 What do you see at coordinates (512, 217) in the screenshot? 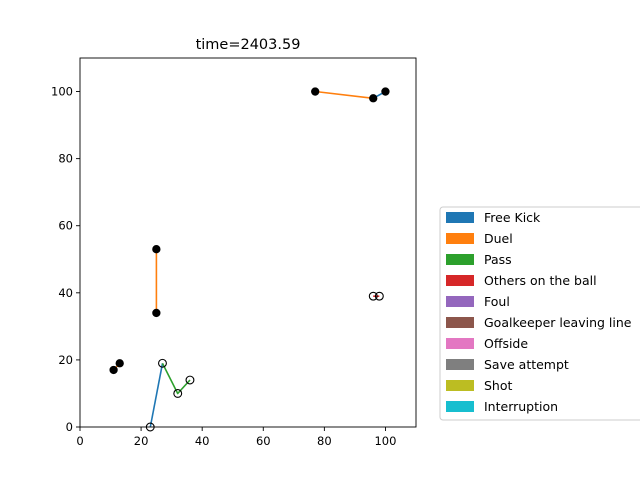
I see `legend-label-0: Free Kick` at bounding box center [512, 217].